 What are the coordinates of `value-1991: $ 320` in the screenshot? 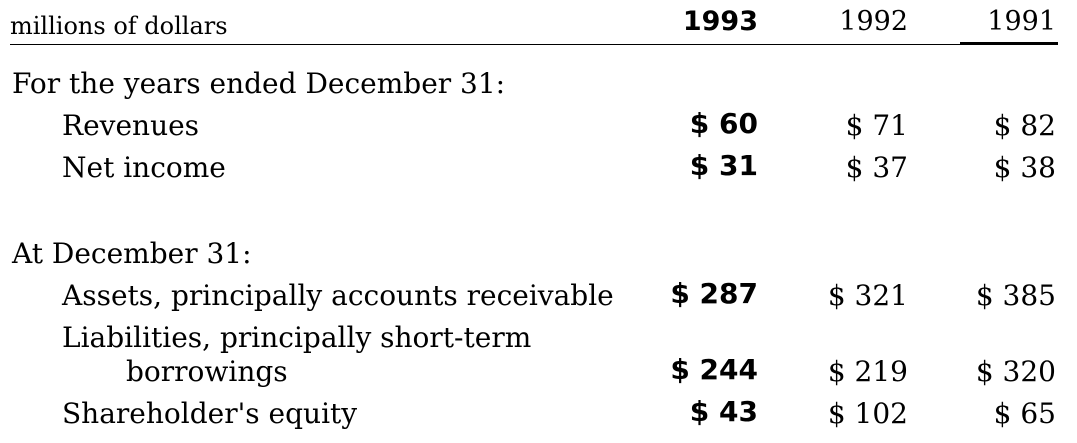 It's located at (1015, 371).